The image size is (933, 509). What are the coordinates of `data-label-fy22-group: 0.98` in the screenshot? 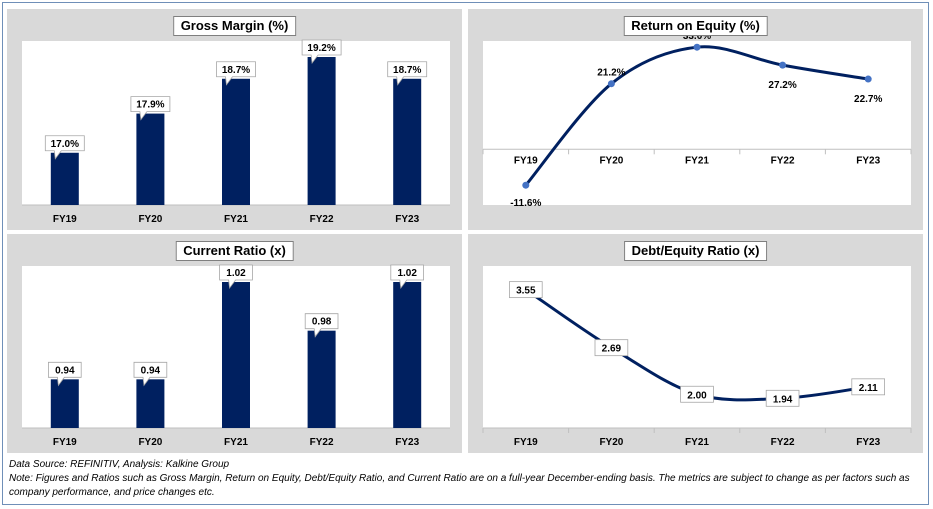 It's located at (321, 325).